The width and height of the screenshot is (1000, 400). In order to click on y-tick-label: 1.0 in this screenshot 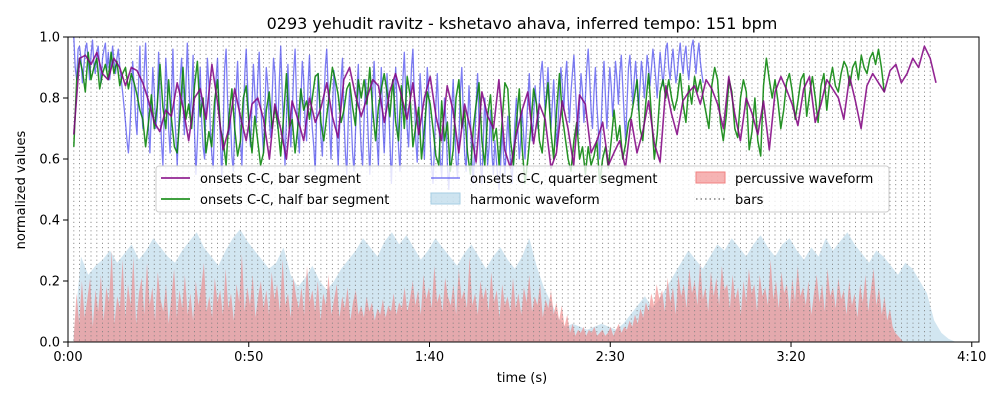, I will do `click(49, 38)`.